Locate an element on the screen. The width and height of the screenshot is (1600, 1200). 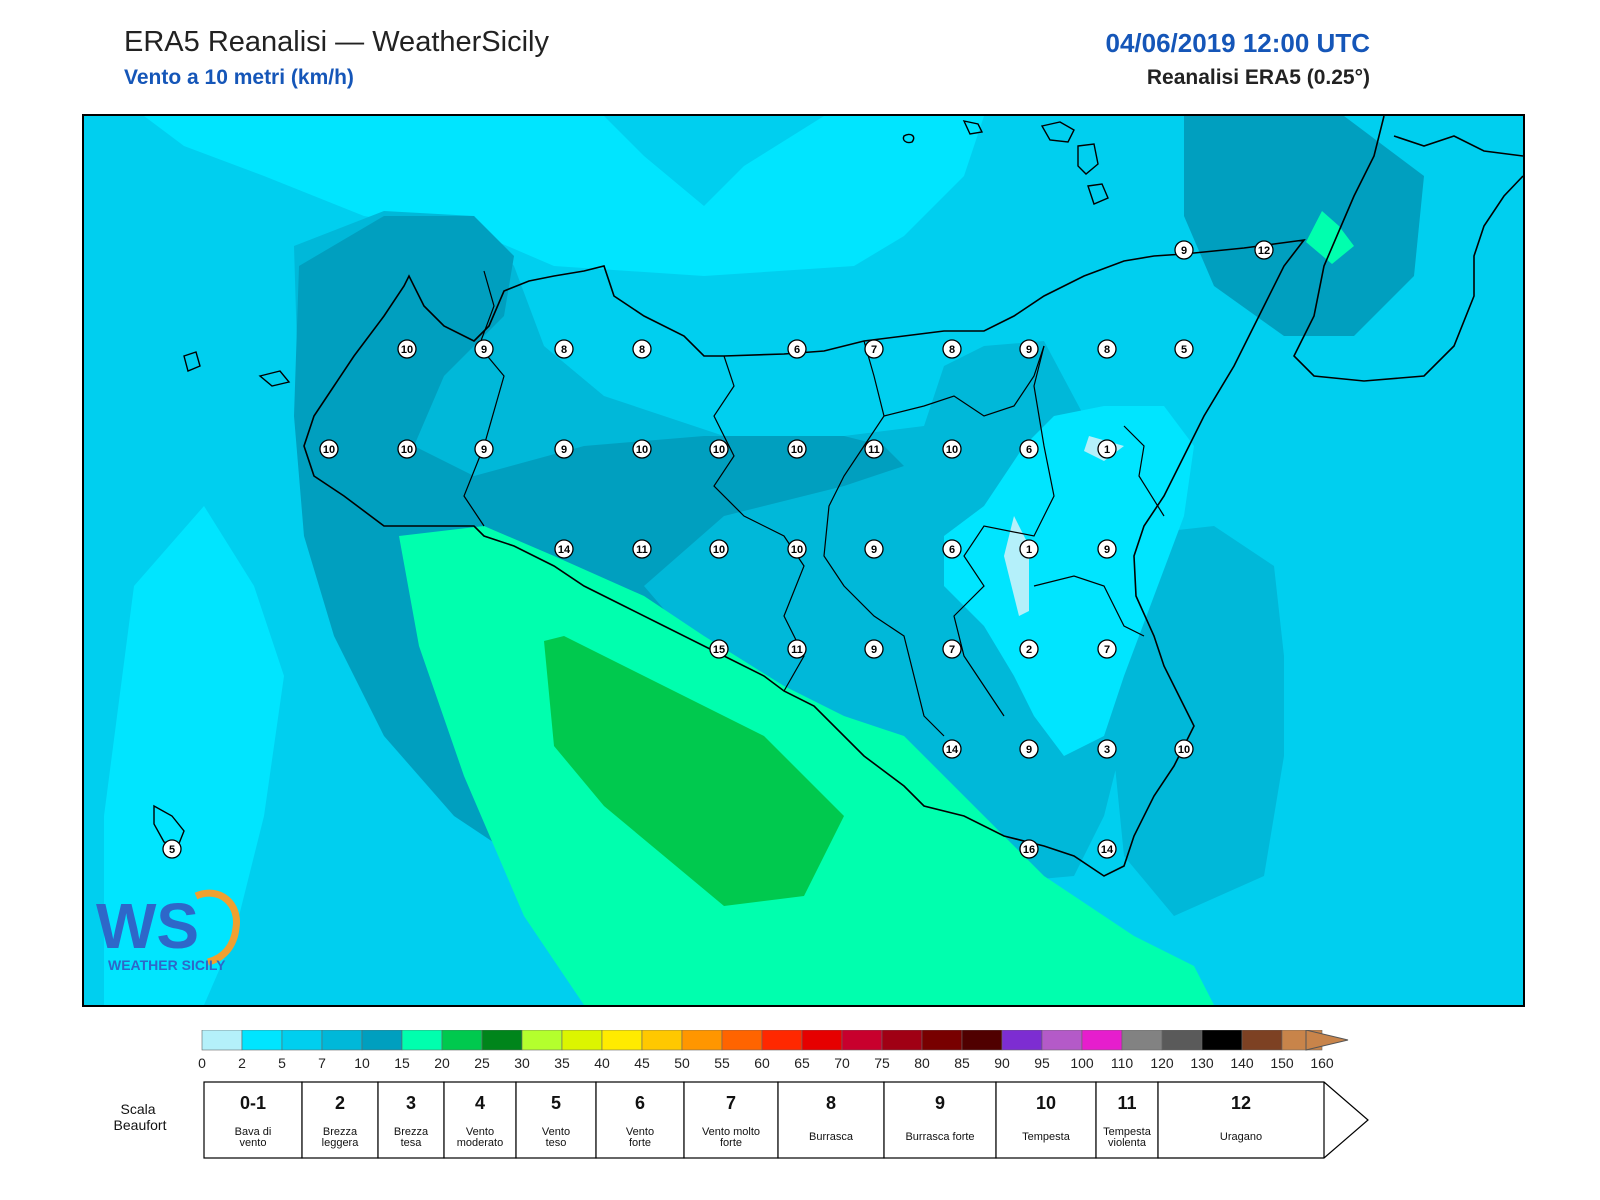
colorbar-tick-label: 130 is located at coordinates (1202, 1063).